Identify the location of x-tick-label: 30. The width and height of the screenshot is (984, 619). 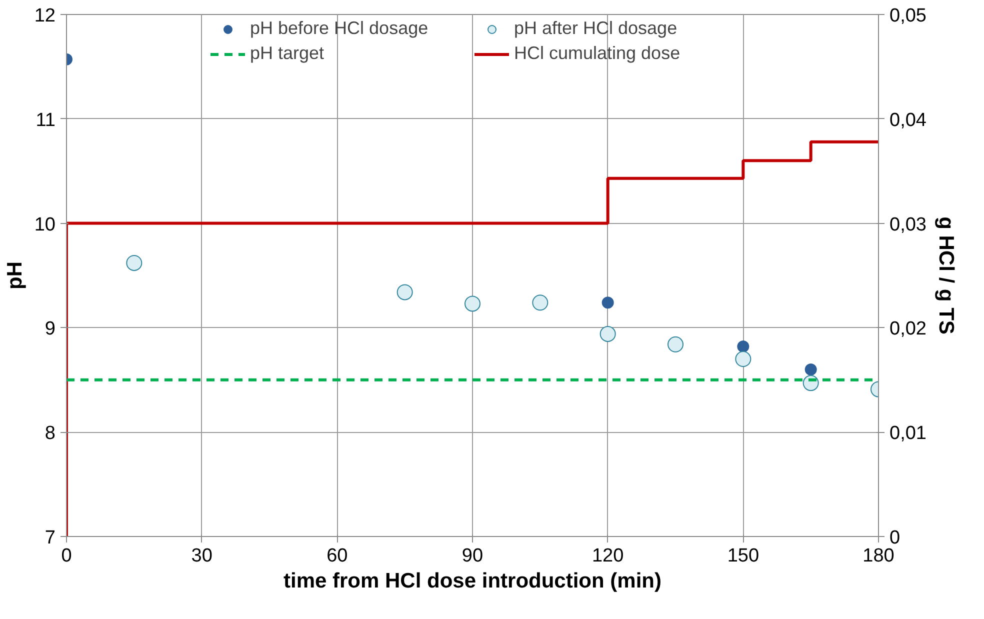
(201, 556).